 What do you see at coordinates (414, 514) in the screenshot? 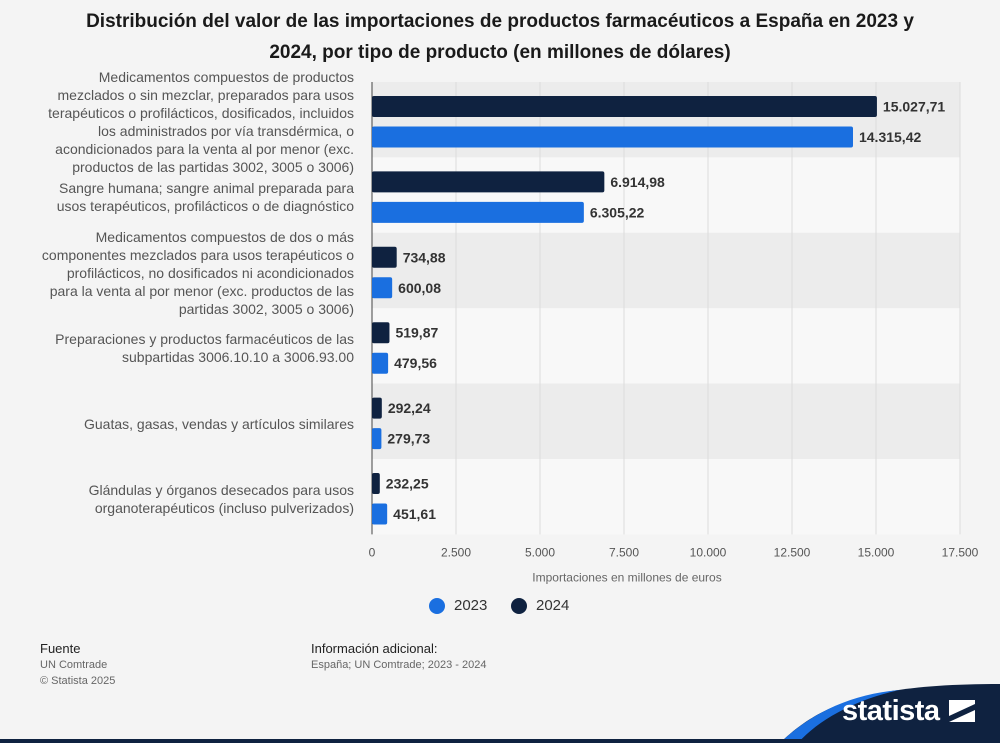
I see `data-label-2023: 451,61` at bounding box center [414, 514].